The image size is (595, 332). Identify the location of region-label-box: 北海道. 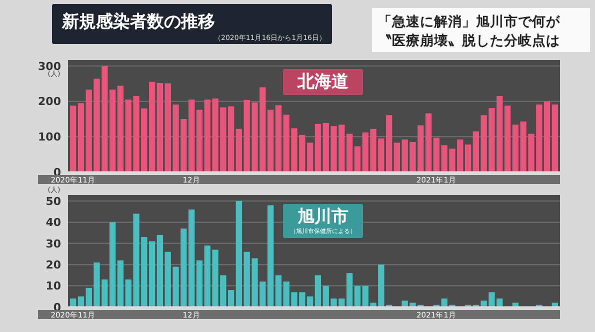
(323, 82).